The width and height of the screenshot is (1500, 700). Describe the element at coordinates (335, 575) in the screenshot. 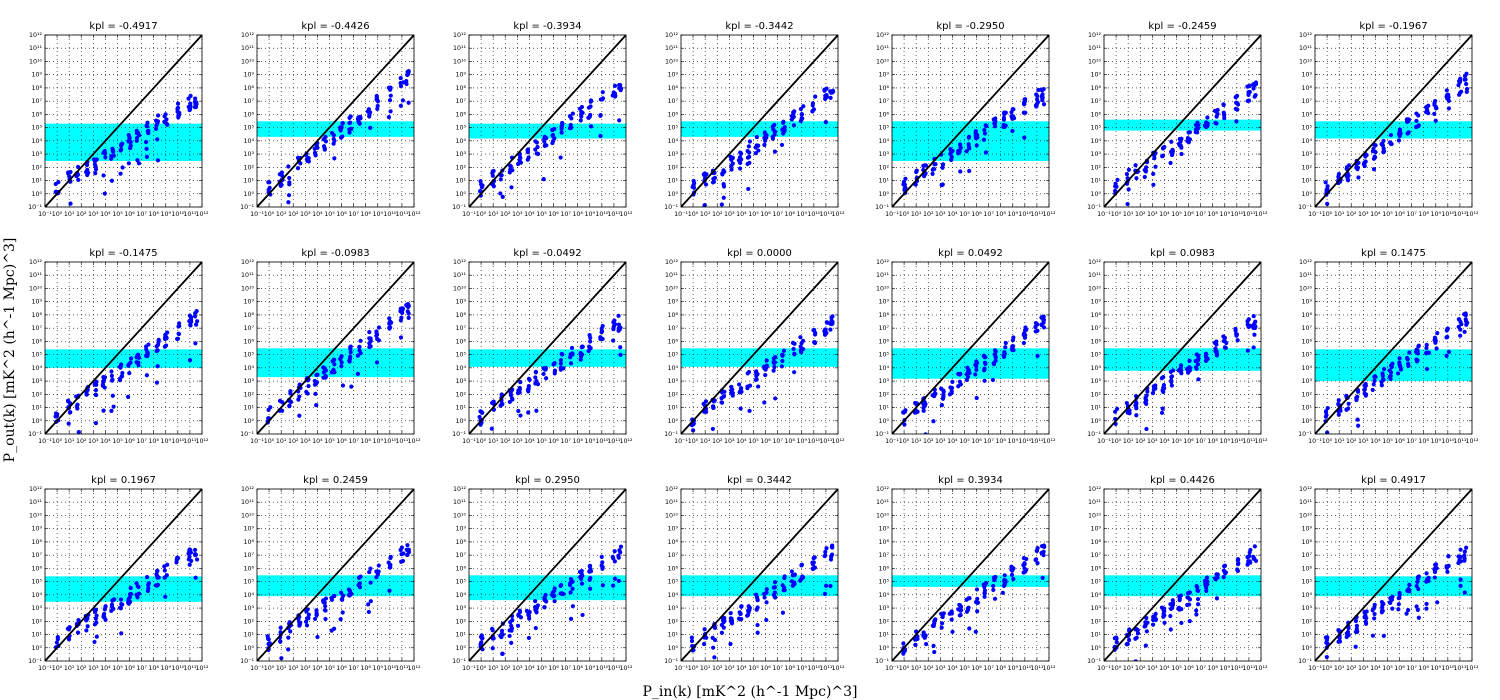

I see `axes-frame` at that location.